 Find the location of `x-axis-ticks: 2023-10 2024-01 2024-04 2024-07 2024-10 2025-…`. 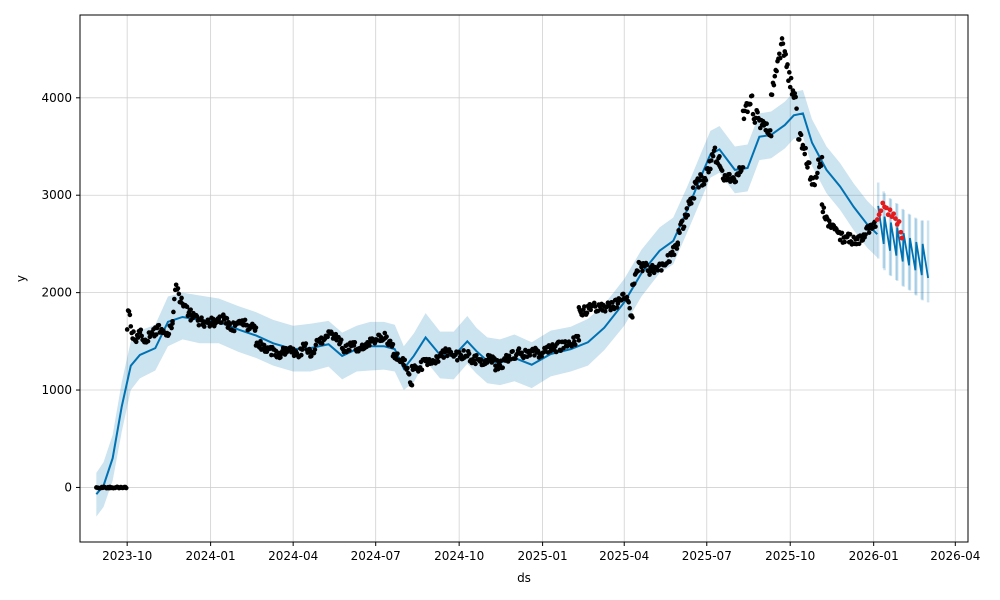

x-axis-ticks: 2023-10 2024-01 2024-04 2024-07 2024-10 2025-… is located at coordinates (541, 552).